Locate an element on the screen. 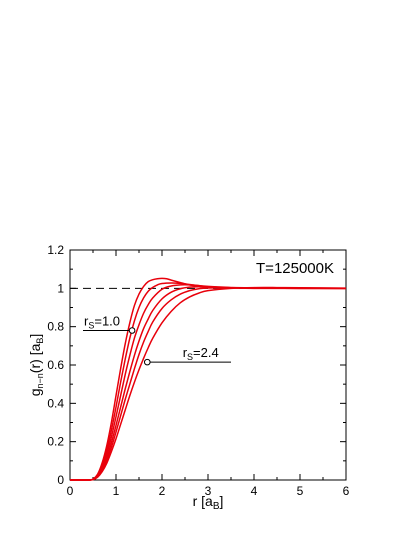 The width and height of the screenshot is (420, 543). x-tick-label: 4 is located at coordinates (254, 491).